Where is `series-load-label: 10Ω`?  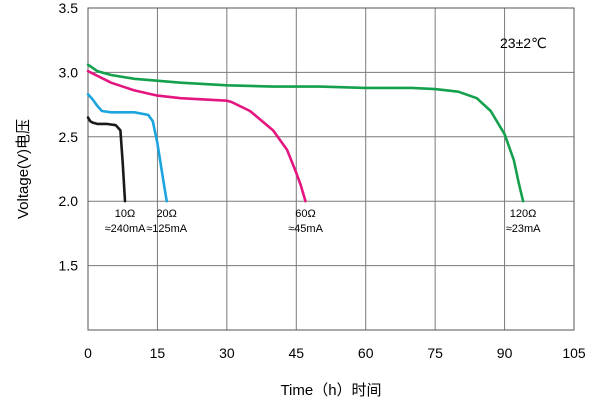
series-load-label: 10Ω is located at coordinates (125, 214).